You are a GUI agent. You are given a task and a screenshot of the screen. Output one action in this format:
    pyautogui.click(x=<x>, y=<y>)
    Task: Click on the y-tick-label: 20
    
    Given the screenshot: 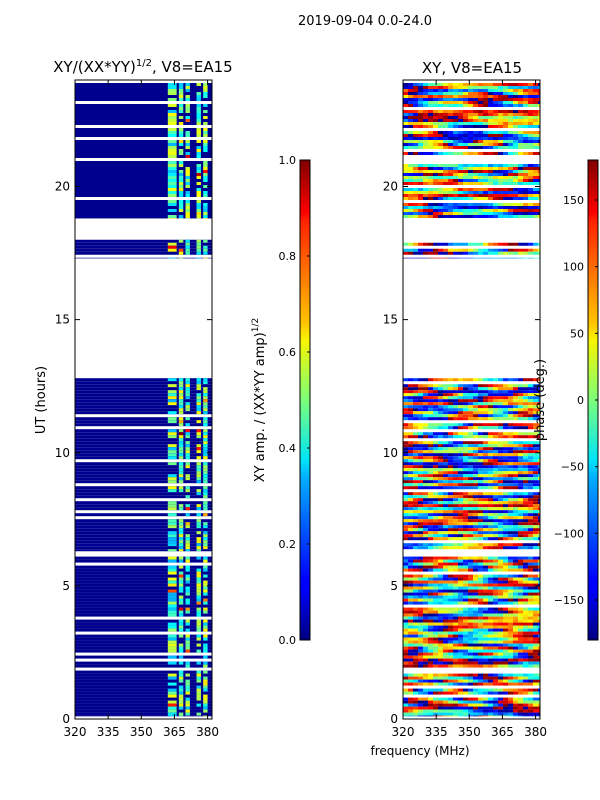 What is the action you would take?
    pyautogui.click(x=62, y=187)
    